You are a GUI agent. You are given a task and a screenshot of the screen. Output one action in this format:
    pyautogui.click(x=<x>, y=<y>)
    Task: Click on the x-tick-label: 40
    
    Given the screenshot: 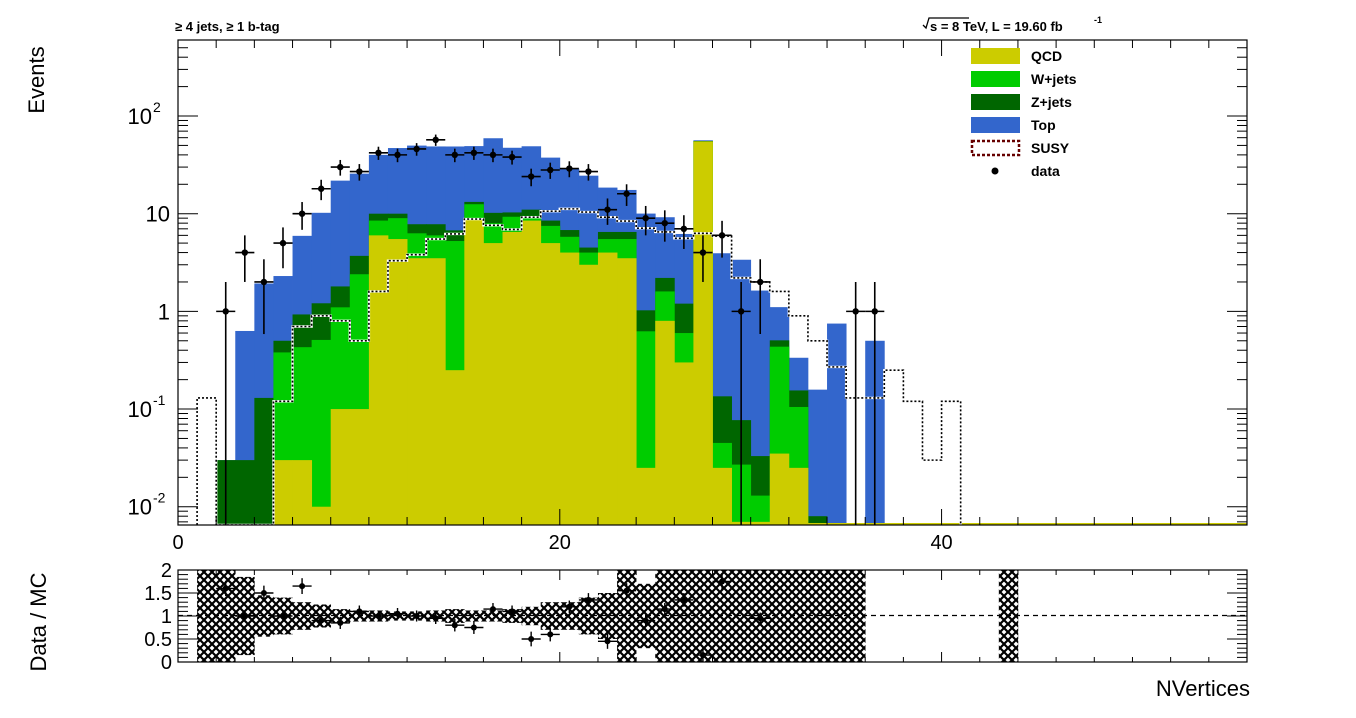 What is the action you would take?
    pyautogui.click(x=941, y=543)
    